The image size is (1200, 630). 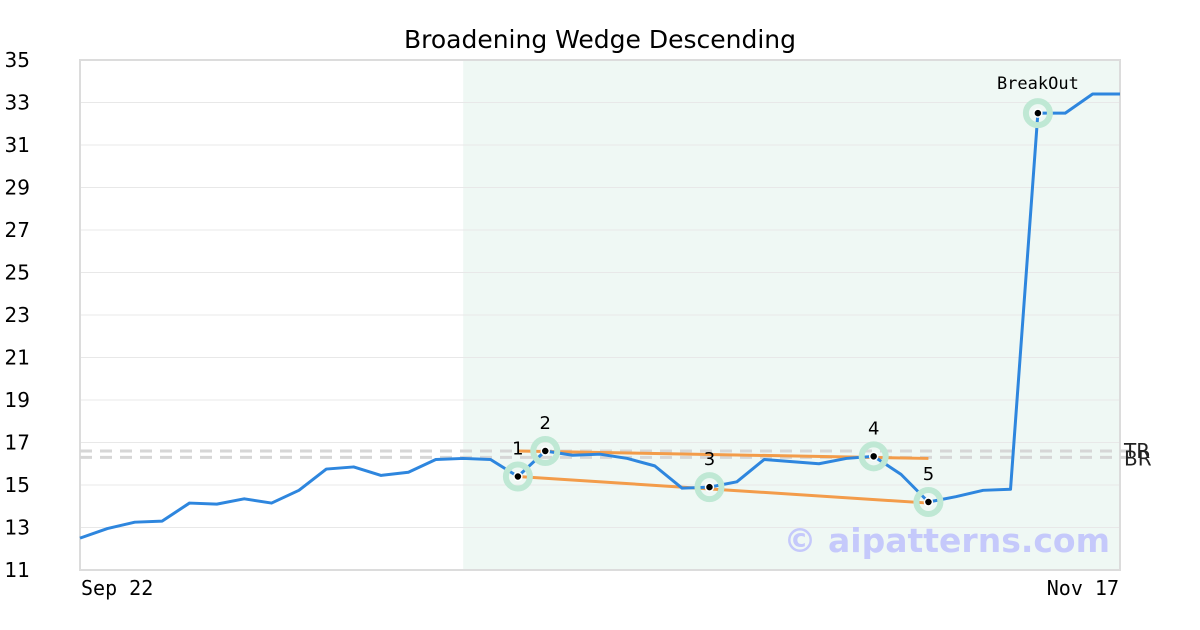 What do you see at coordinates (1038, 84) in the screenshot?
I see `breakout-label: BreakOut` at bounding box center [1038, 84].